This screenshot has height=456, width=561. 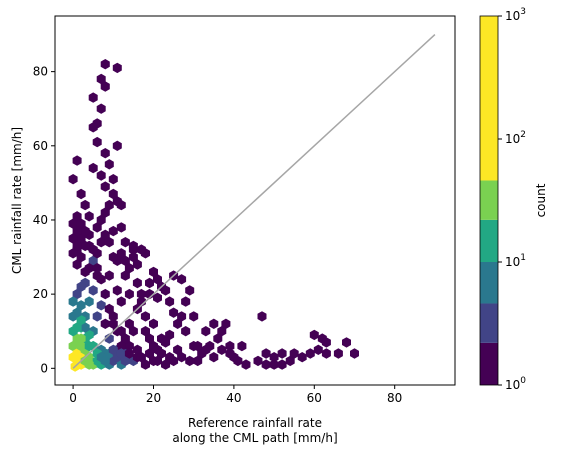 I want to click on x-tick-label: 60, so click(x=314, y=398).